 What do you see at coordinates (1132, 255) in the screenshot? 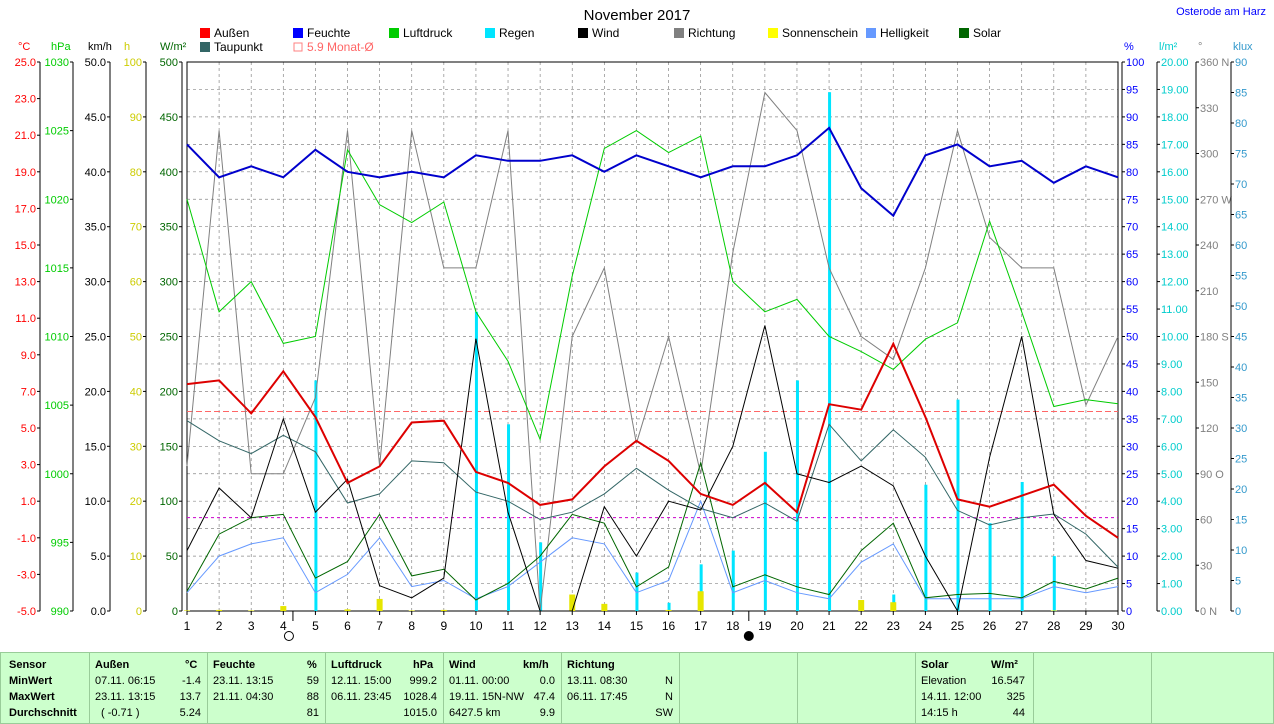
I see `right-axis-tick-label: 65` at bounding box center [1132, 255].